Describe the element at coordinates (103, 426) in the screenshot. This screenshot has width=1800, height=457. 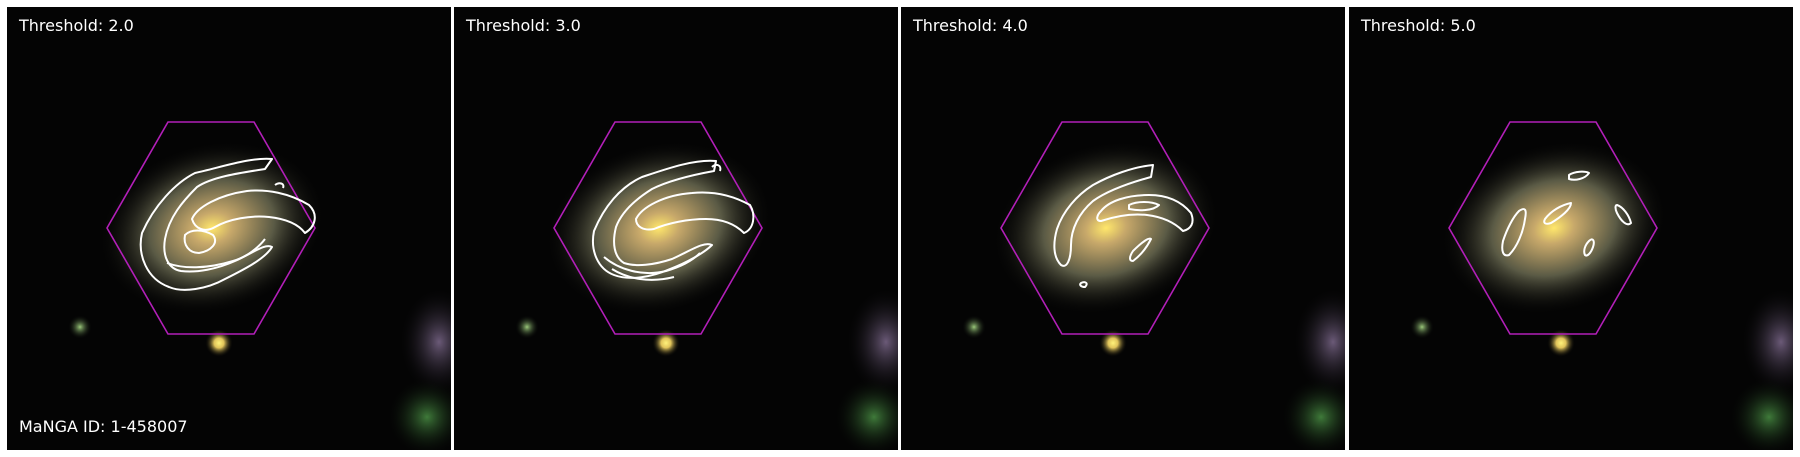
I see `manga-id-label: MaNGA ID: 1-458007` at that location.